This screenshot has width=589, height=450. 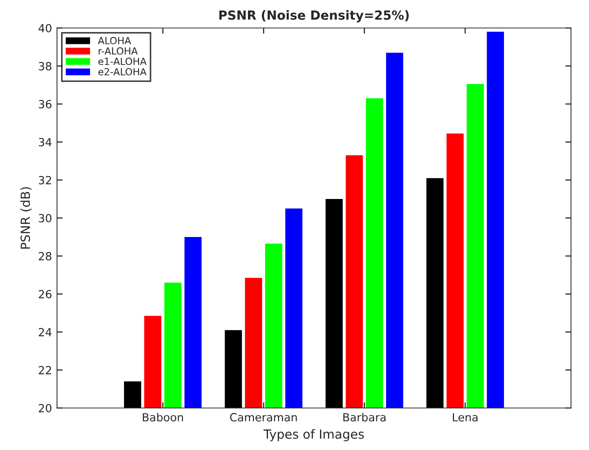 I want to click on x-axis-title: Types of Images, so click(x=314, y=435).